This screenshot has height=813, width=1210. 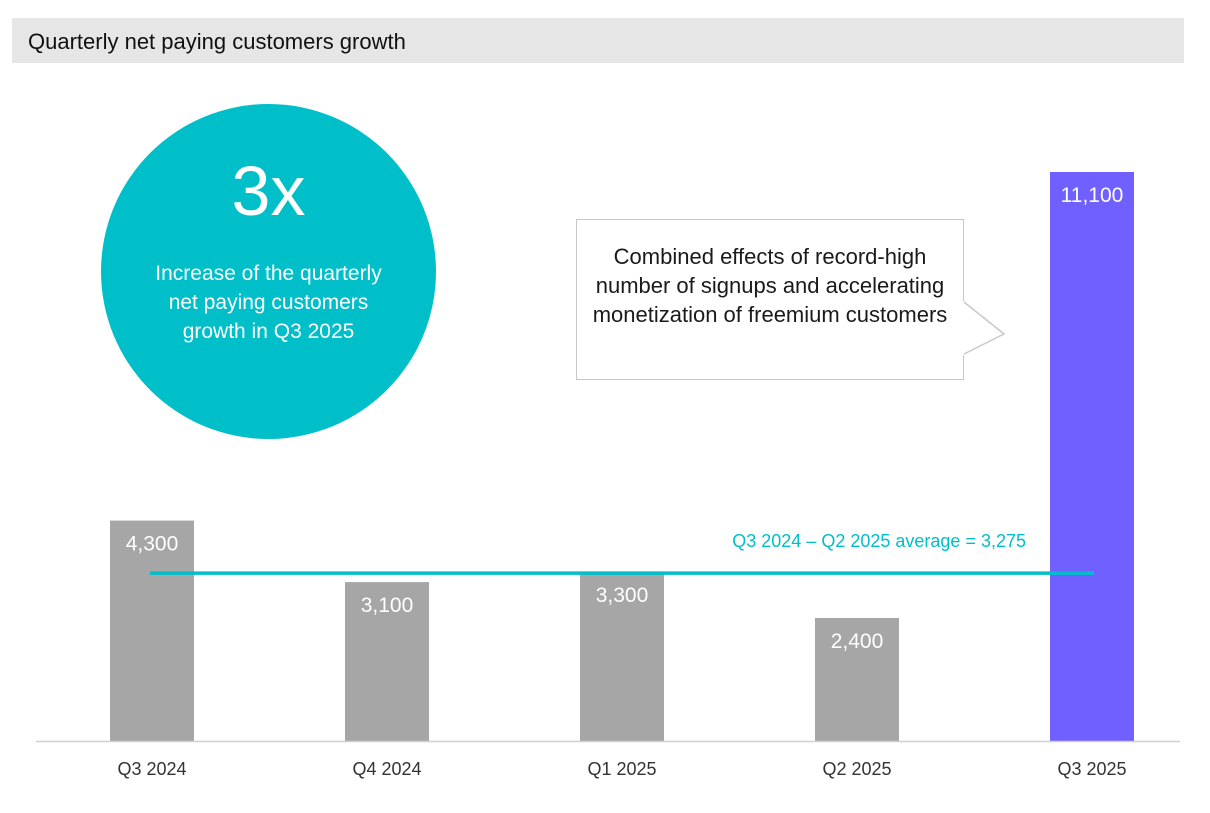 What do you see at coordinates (984, 328) in the screenshot?
I see `callout-pointer` at bounding box center [984, 328].